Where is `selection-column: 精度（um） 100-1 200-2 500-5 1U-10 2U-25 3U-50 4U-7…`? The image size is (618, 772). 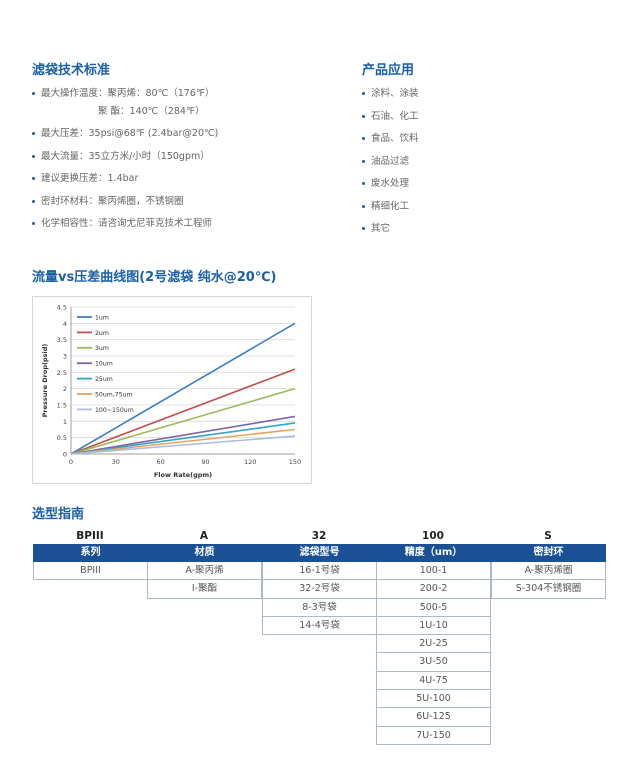 selection-column: 精度（um） 100-1 200-2 500-5 1U-10 2U-25 3U-50 4U-7… is located at coordinates (433, 644).